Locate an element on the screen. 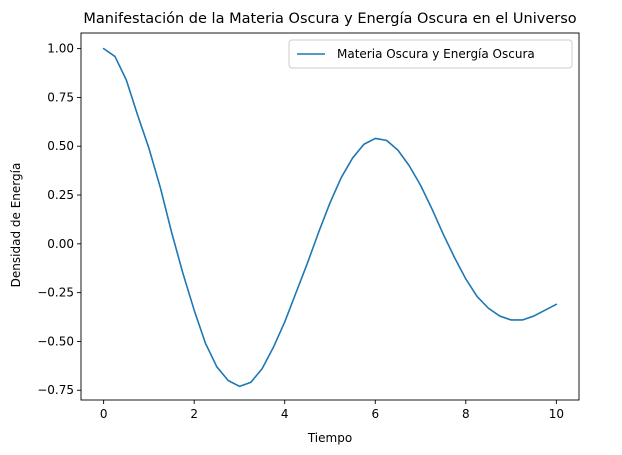 The width and height of the screenshot is (622, 455). x-tick-label: 2 is located at coordinates (194, 414).